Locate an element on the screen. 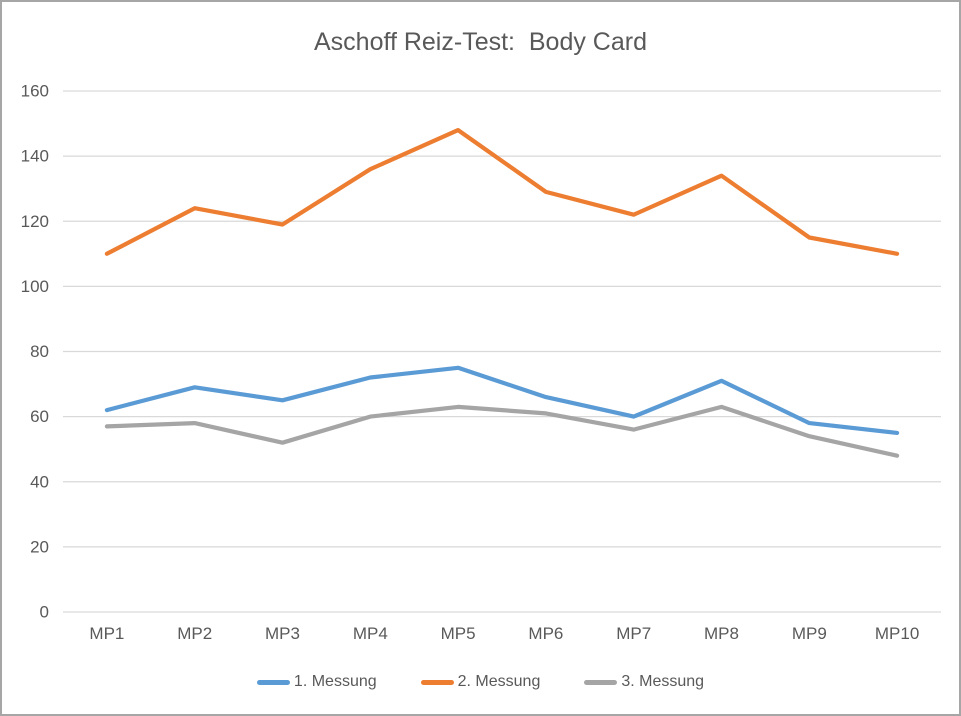 The height and width of the screenshot is (716, 961). y-tick-label: 40 is located at coordinates (39, 481).